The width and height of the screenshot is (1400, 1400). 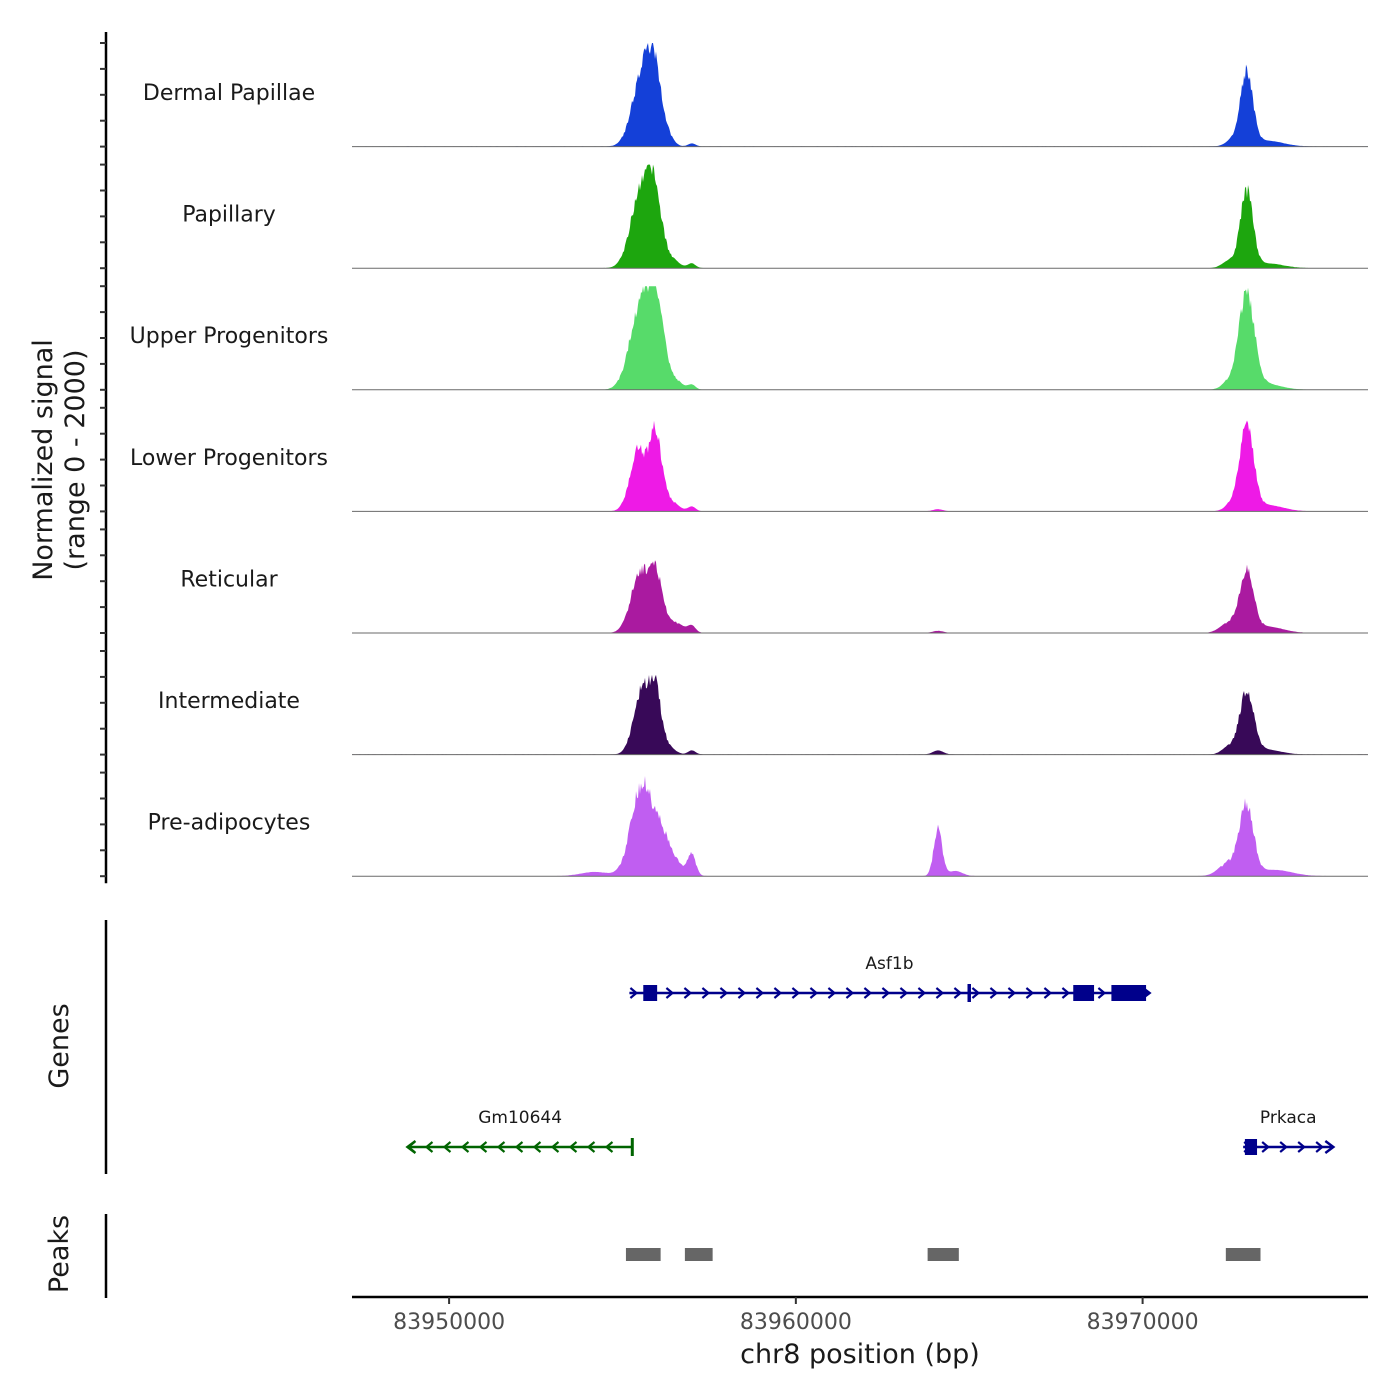 I want to click on genes-panel-label: Genes, so click(x=59, y=1045).